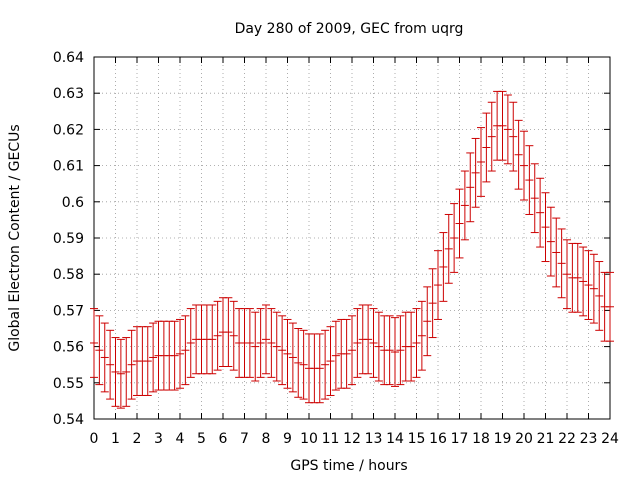  Describe the element at coordinates (309, 439) in the screenshot. I see `x-tick-label: 10` at that location.